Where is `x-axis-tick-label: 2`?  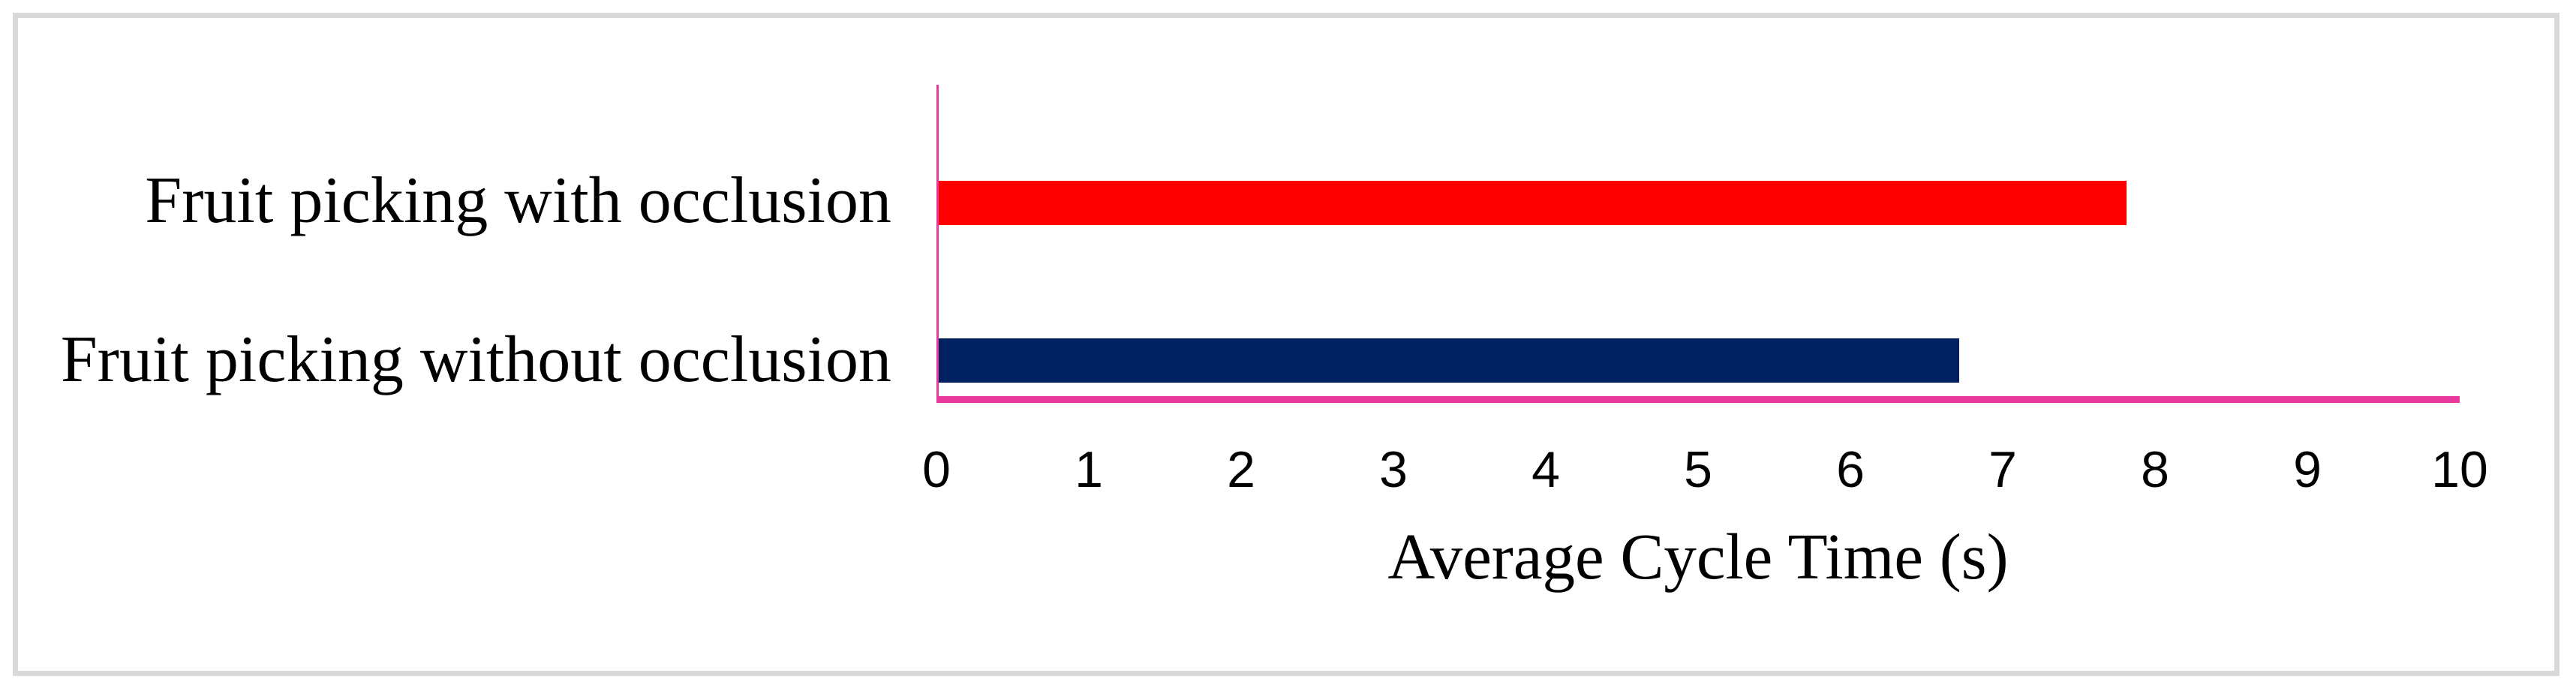
x-axis-tick-label: 2 is located at coordinates (1241, 469).